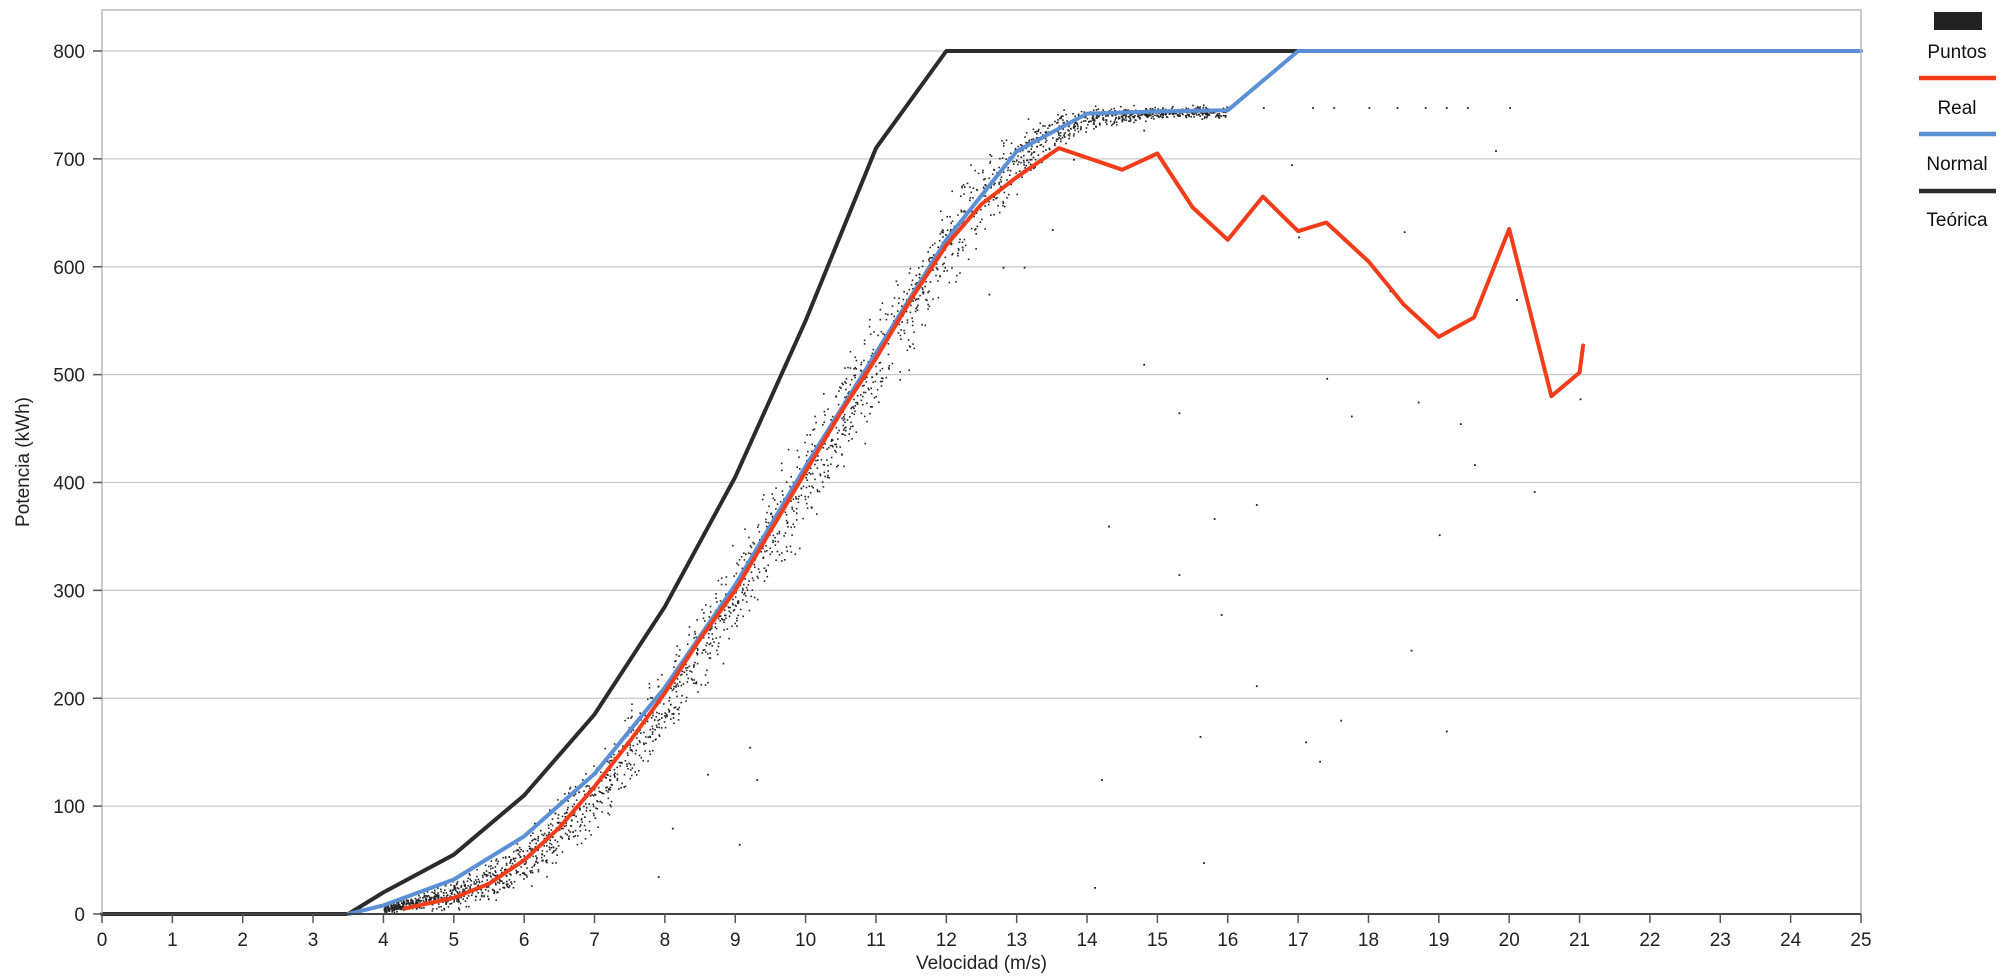 The height and width of the screenshot is (978, 2010). I want to click on y-tick-label: 200, so click(69, 699).